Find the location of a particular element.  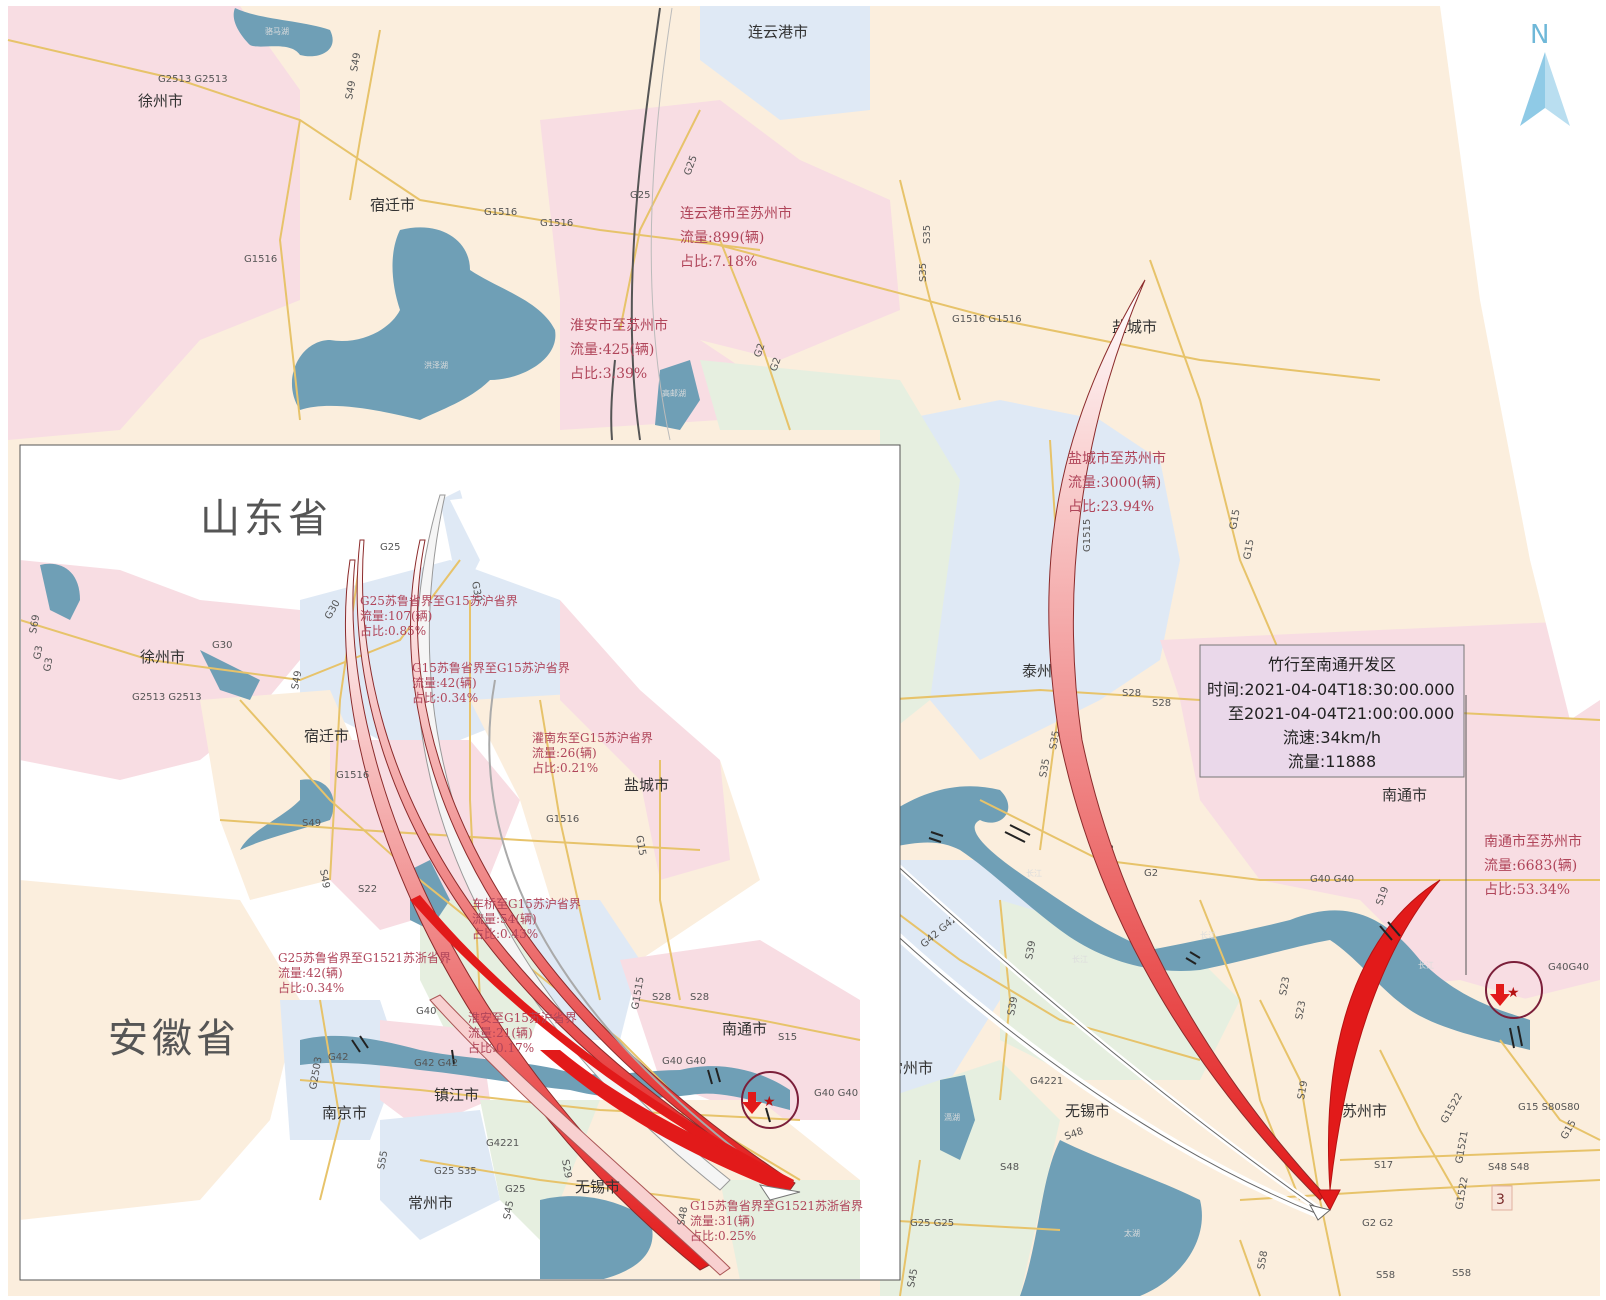

road-label: G1515 is located at coordinates (1087, 535).